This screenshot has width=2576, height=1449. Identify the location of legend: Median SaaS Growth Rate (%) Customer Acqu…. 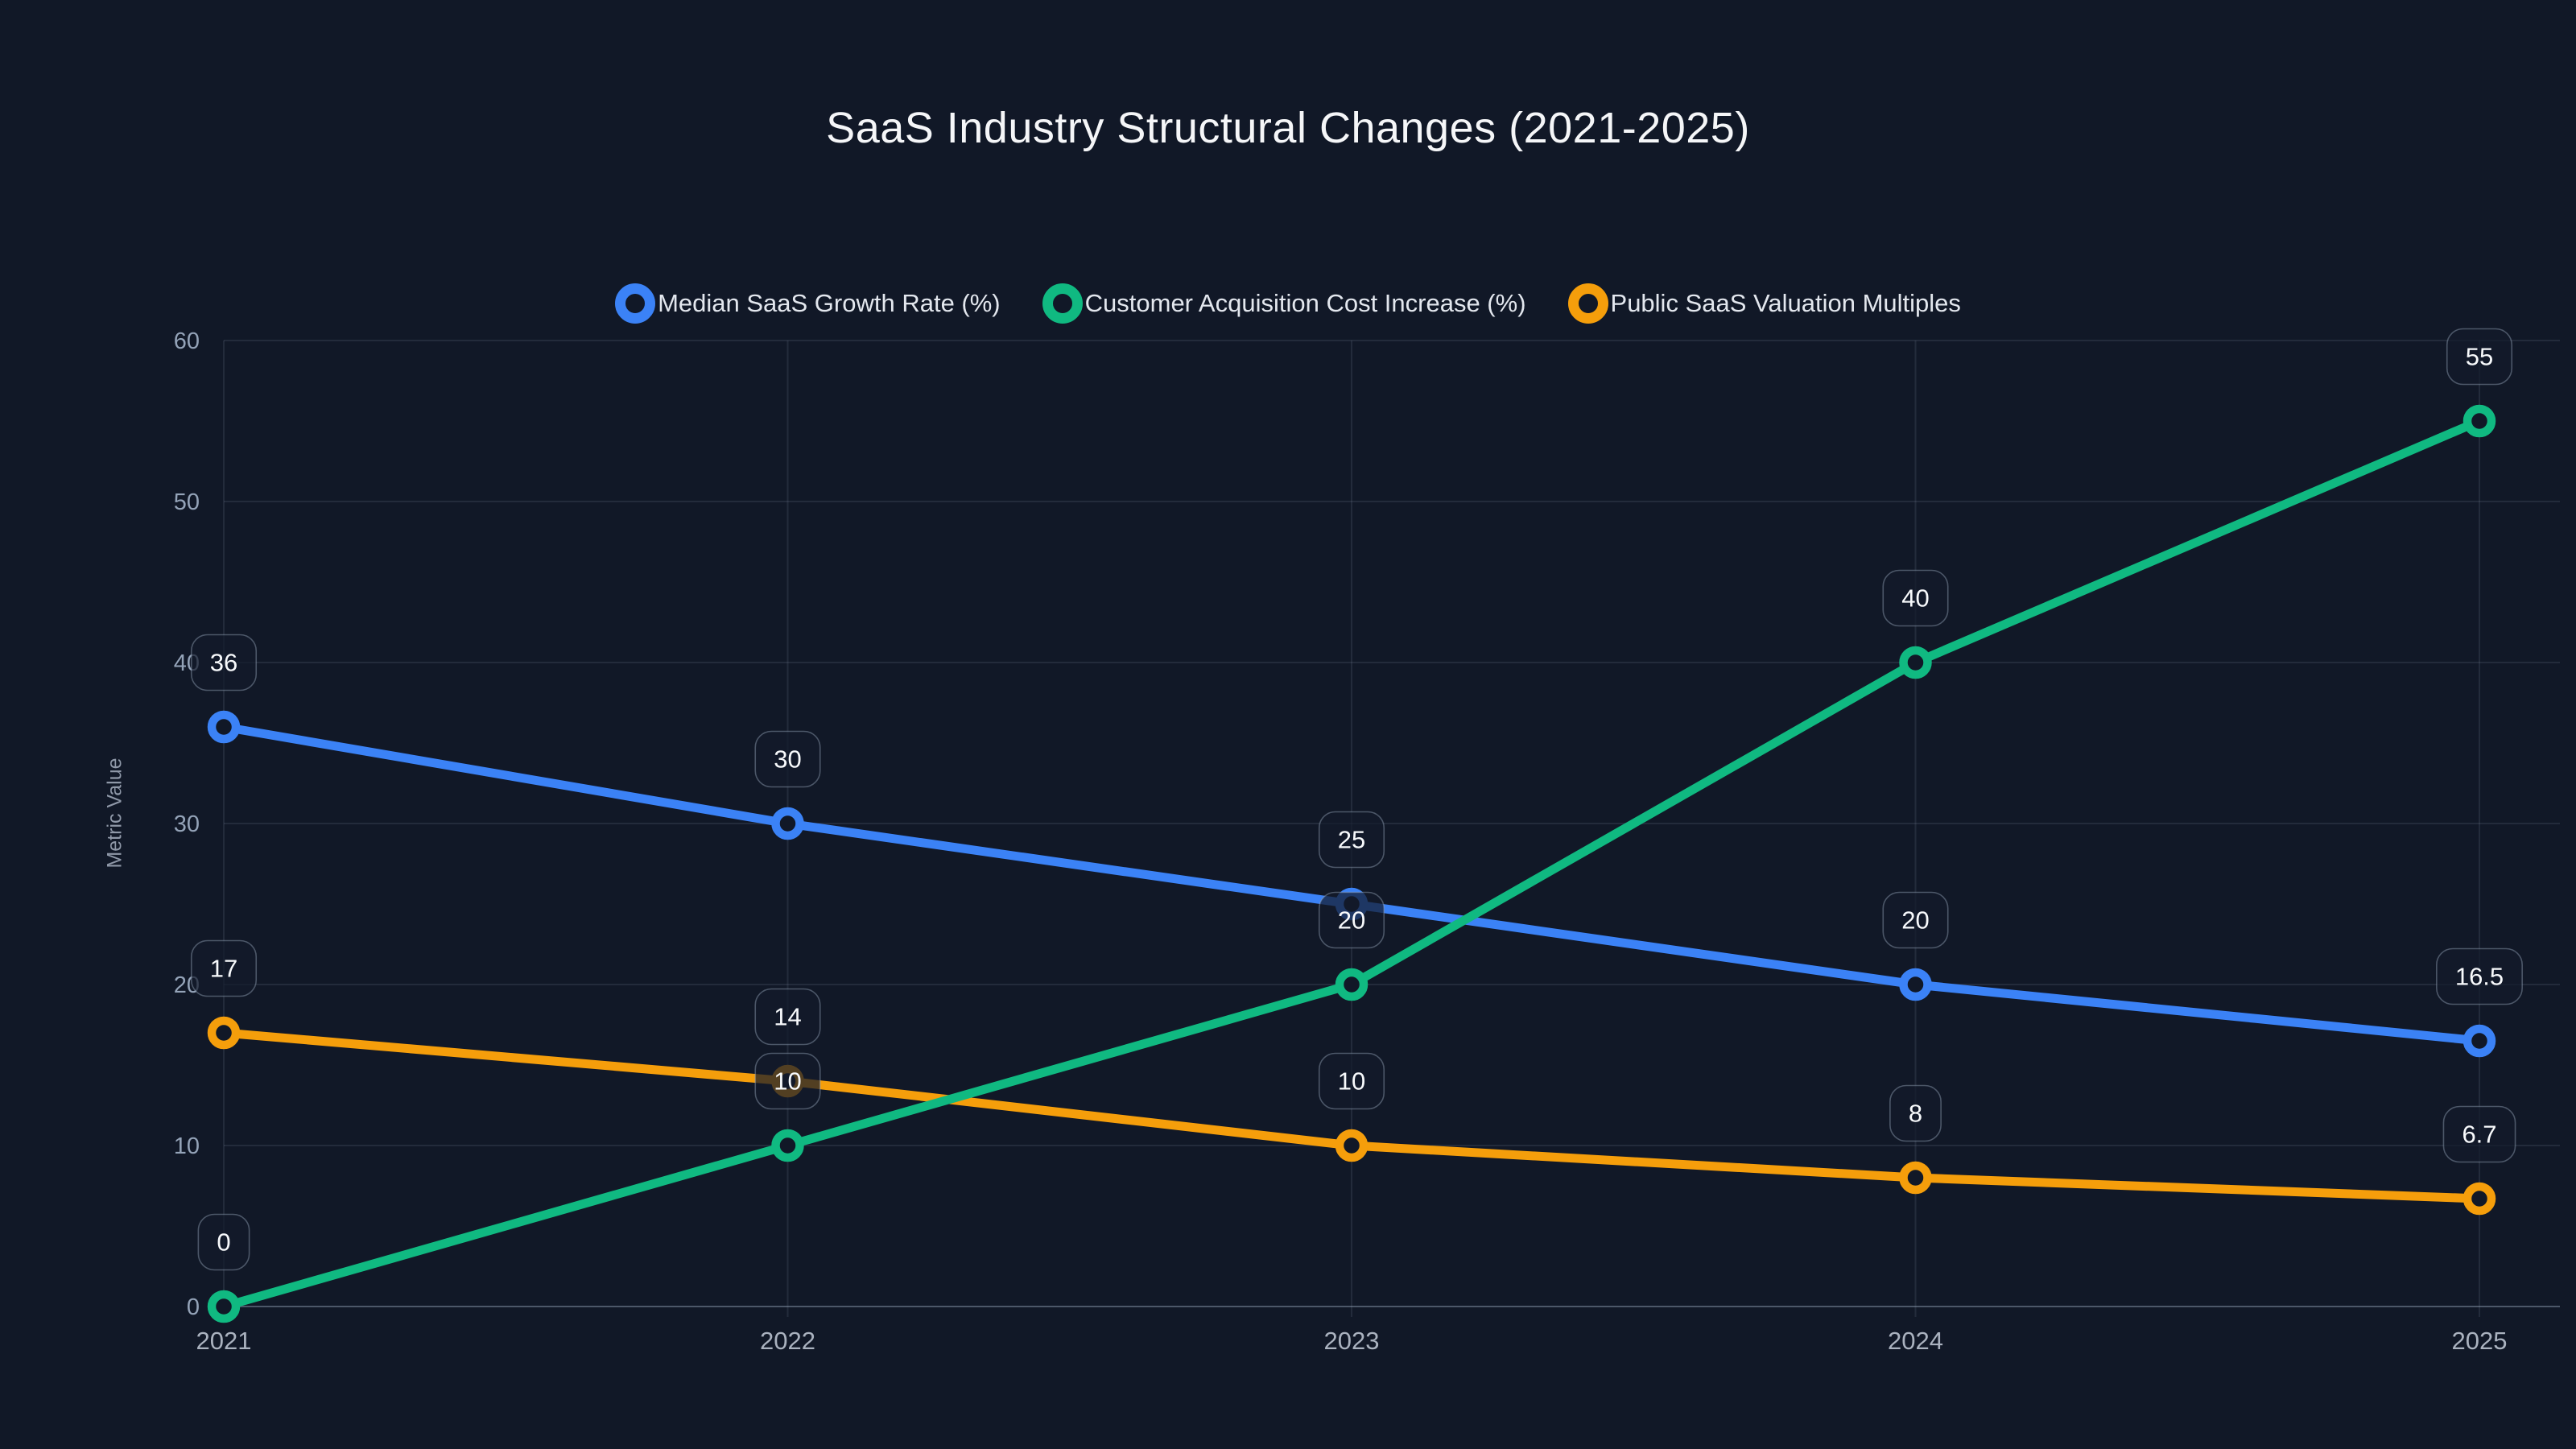
(1288, 303).